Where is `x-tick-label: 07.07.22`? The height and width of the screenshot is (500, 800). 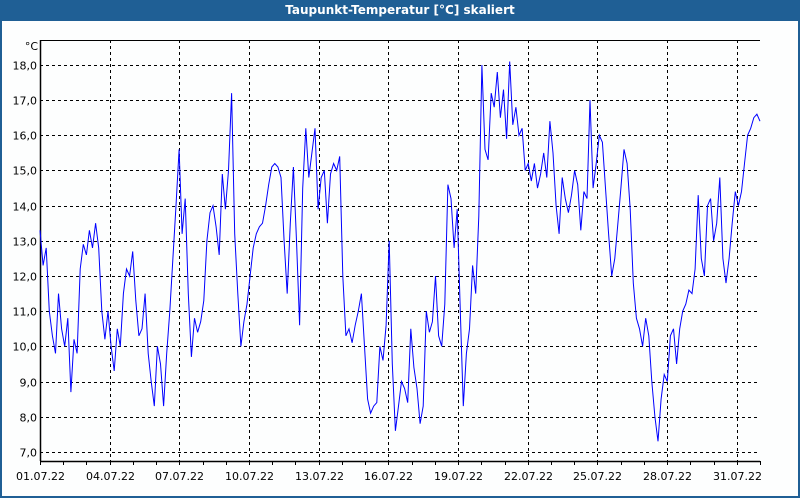
x-tick-label: 07.07.22 is located at coordinates (179, 476).